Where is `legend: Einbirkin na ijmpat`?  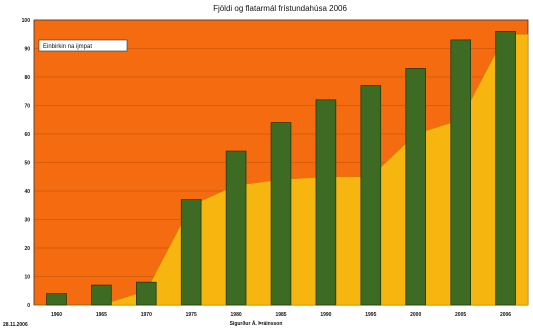
legend: Einbirkin na ijmpat is located at coordinates (83, 45).